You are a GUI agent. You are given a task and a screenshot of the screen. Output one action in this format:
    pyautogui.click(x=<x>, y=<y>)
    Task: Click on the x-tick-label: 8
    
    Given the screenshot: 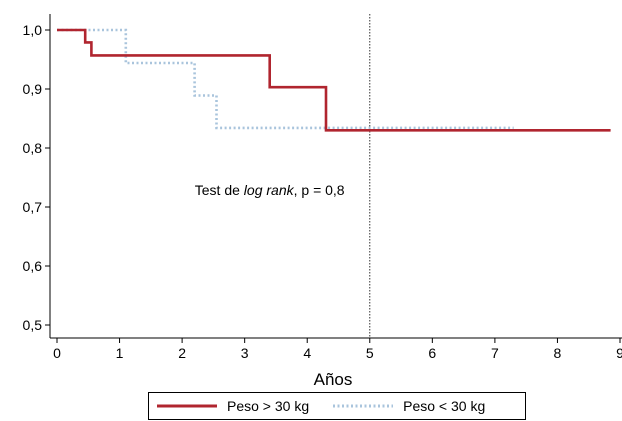 What is the action you would take?
    pyautogui.click(x=558, y=353)
    